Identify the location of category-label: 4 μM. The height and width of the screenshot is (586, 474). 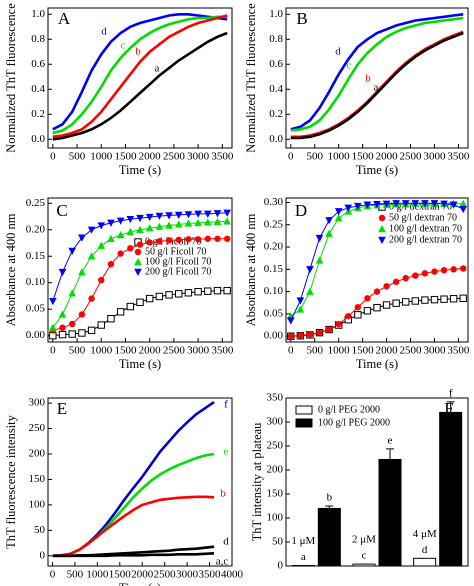
(425, 534).